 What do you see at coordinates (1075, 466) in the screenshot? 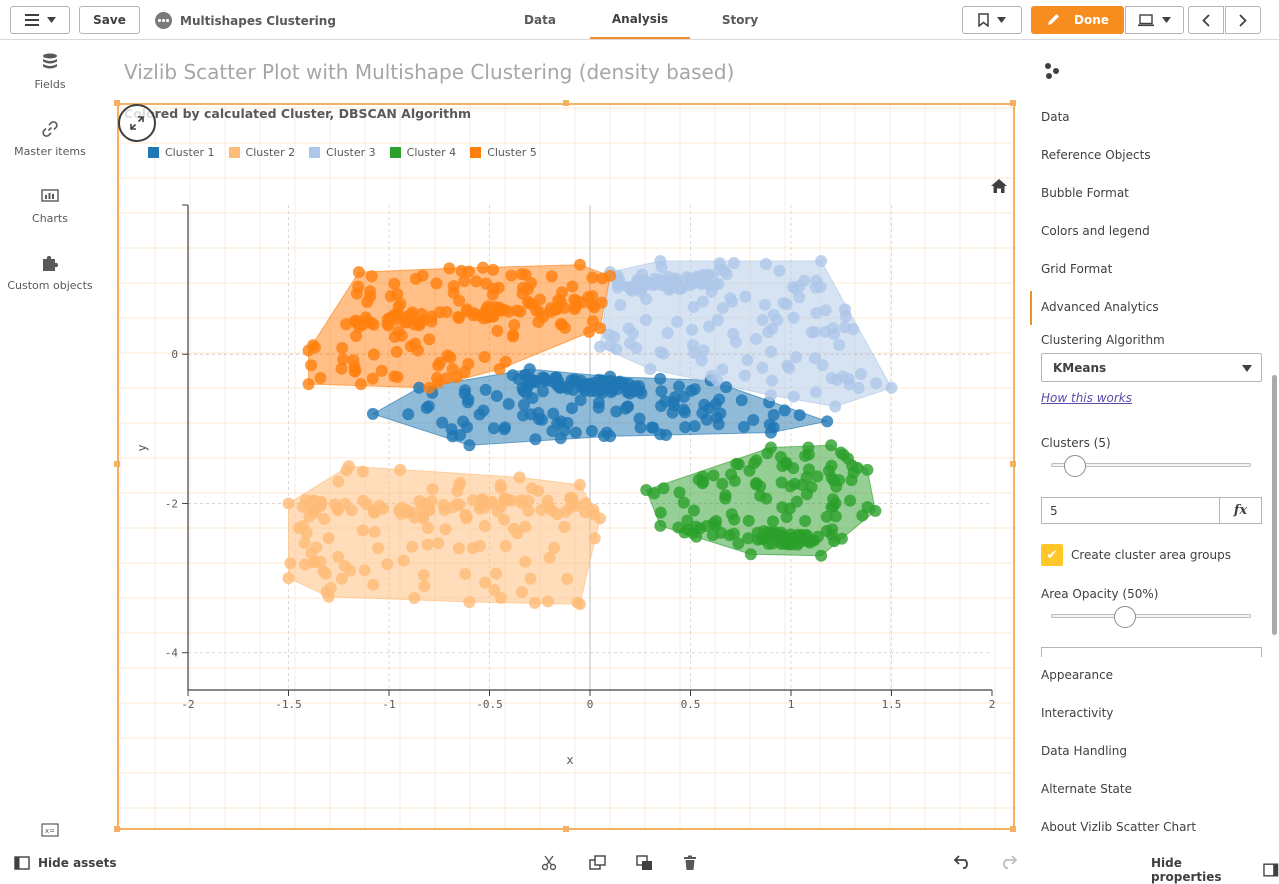
I see `clusters-slider-thumb` at bounding box center [1075, 466].